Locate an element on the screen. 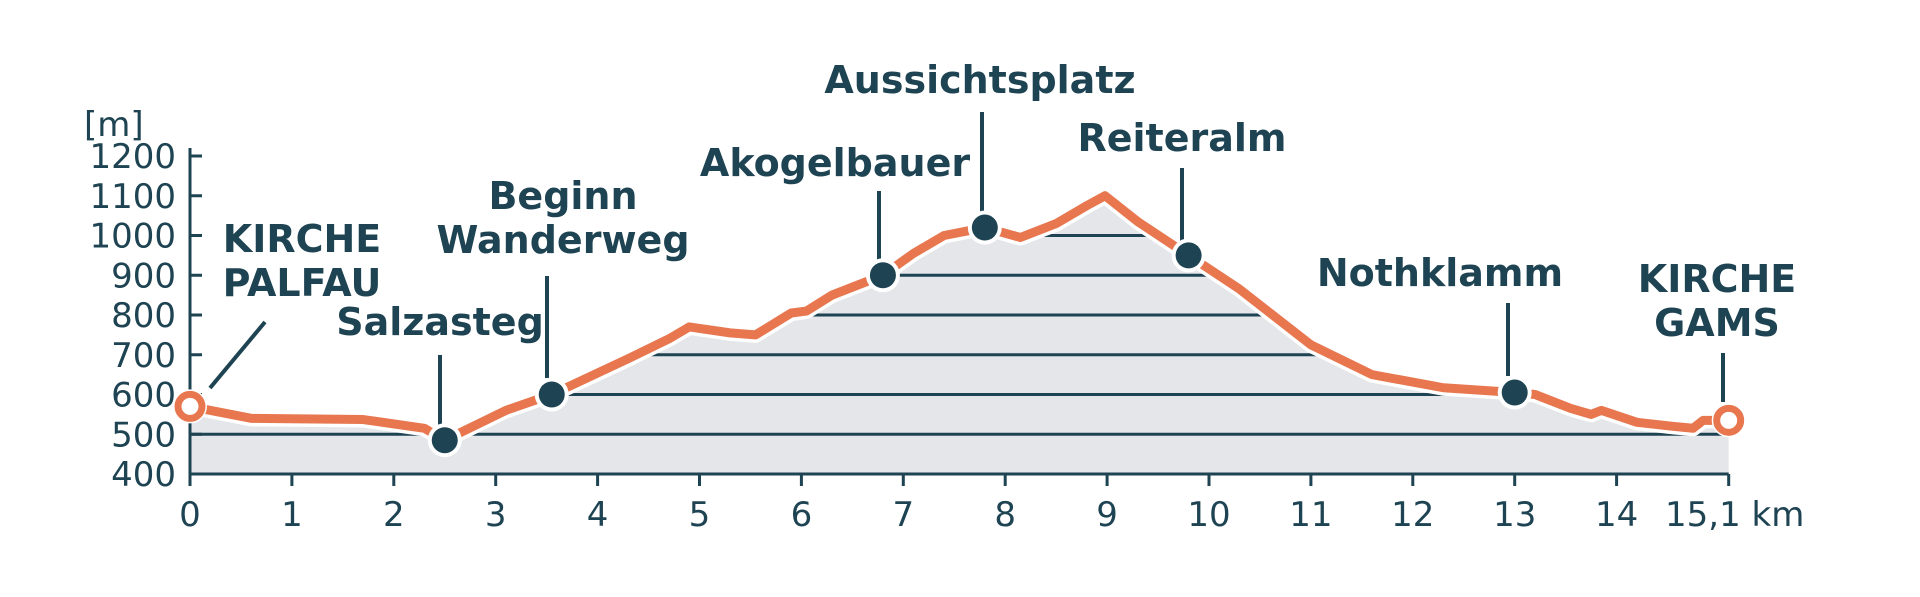 The image size is (1920, 597). y-tick-label: 400 is located at coordinates (143, 475).